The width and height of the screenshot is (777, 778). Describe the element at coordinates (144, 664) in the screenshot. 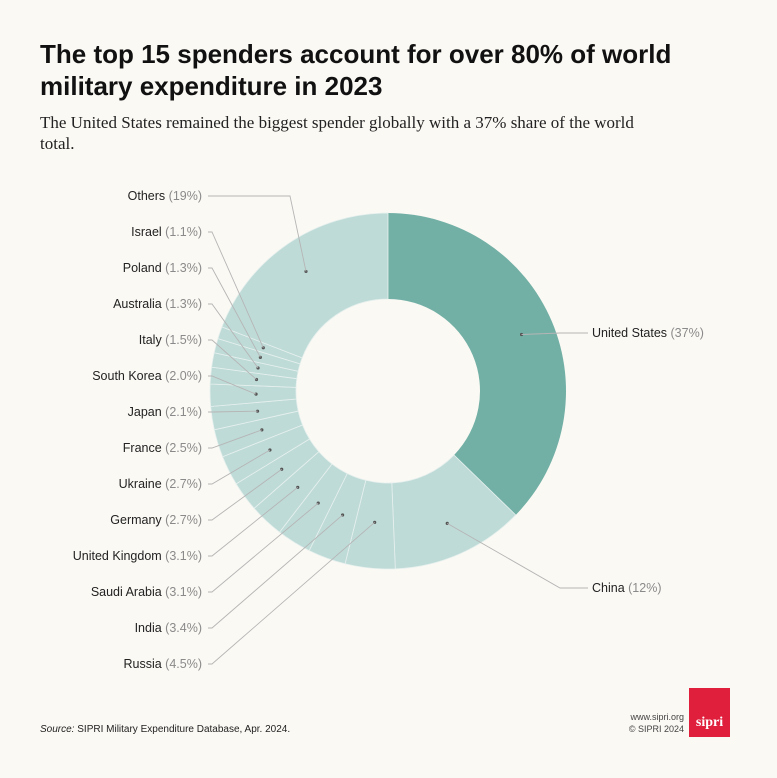

I see `label-name: Russia` at that location.